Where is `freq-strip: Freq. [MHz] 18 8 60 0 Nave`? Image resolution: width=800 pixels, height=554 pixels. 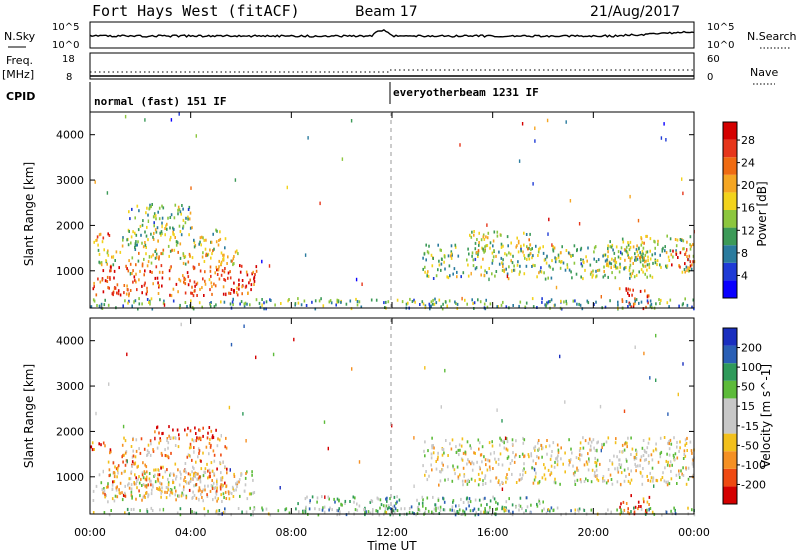 freq-strip: Freq. [MHz] 18 8 60 0 Nave is located at coordinates (390, 68).